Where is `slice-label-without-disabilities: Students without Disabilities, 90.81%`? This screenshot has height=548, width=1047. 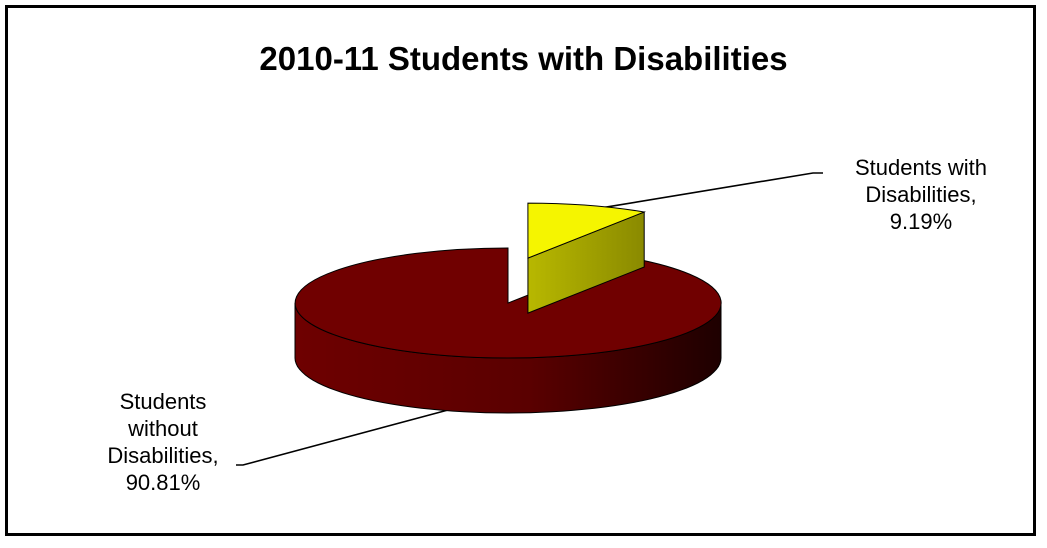 slice-label-without-disabilities: Students without Disabilities, 90.81% is located at coordinates (163, 442).